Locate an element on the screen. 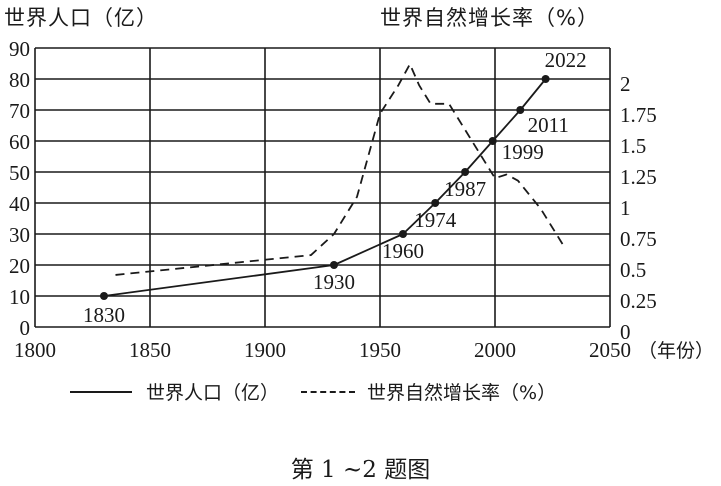 This screenshot has width=721, height=486. y2-tick-label: 1.5 is located at coordinates (633, 146).